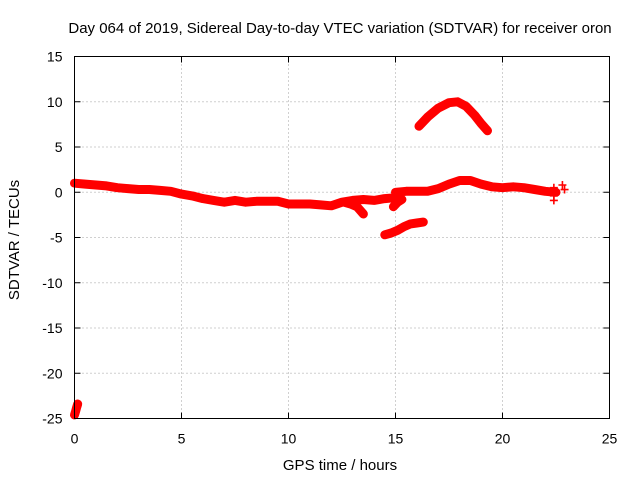 This screenshot has width=640, height=480. I want to click on series-arc, so click(453, 116).